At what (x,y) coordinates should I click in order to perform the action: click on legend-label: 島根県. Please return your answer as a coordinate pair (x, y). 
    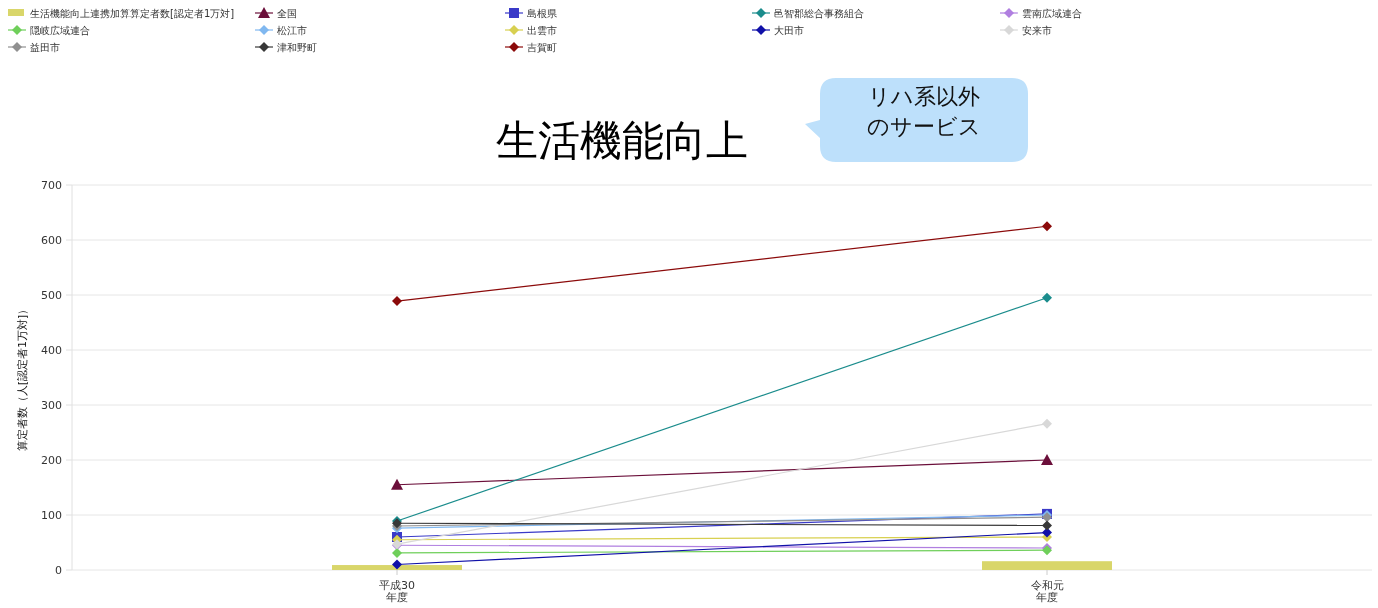
    Looking at the image, I should click on (542, 13).